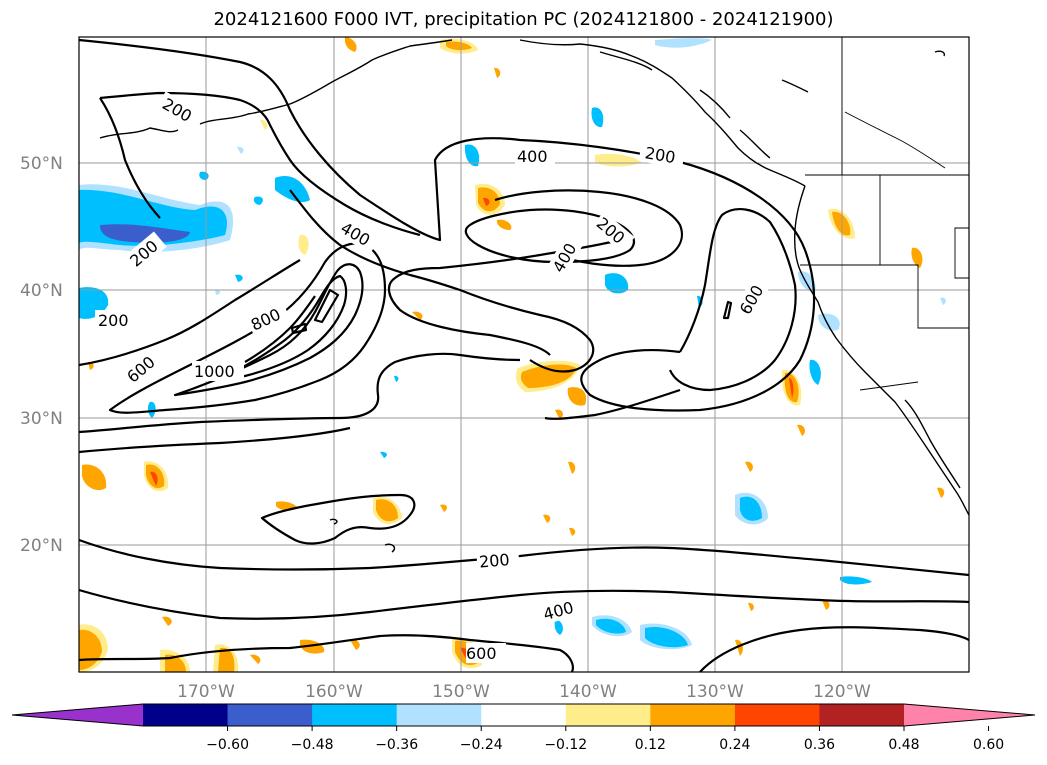 This screenshot has width=1047, height=765. I want to click on latitude-labels: 50°N 40°N 30°N 20°N, so click(41, 355).